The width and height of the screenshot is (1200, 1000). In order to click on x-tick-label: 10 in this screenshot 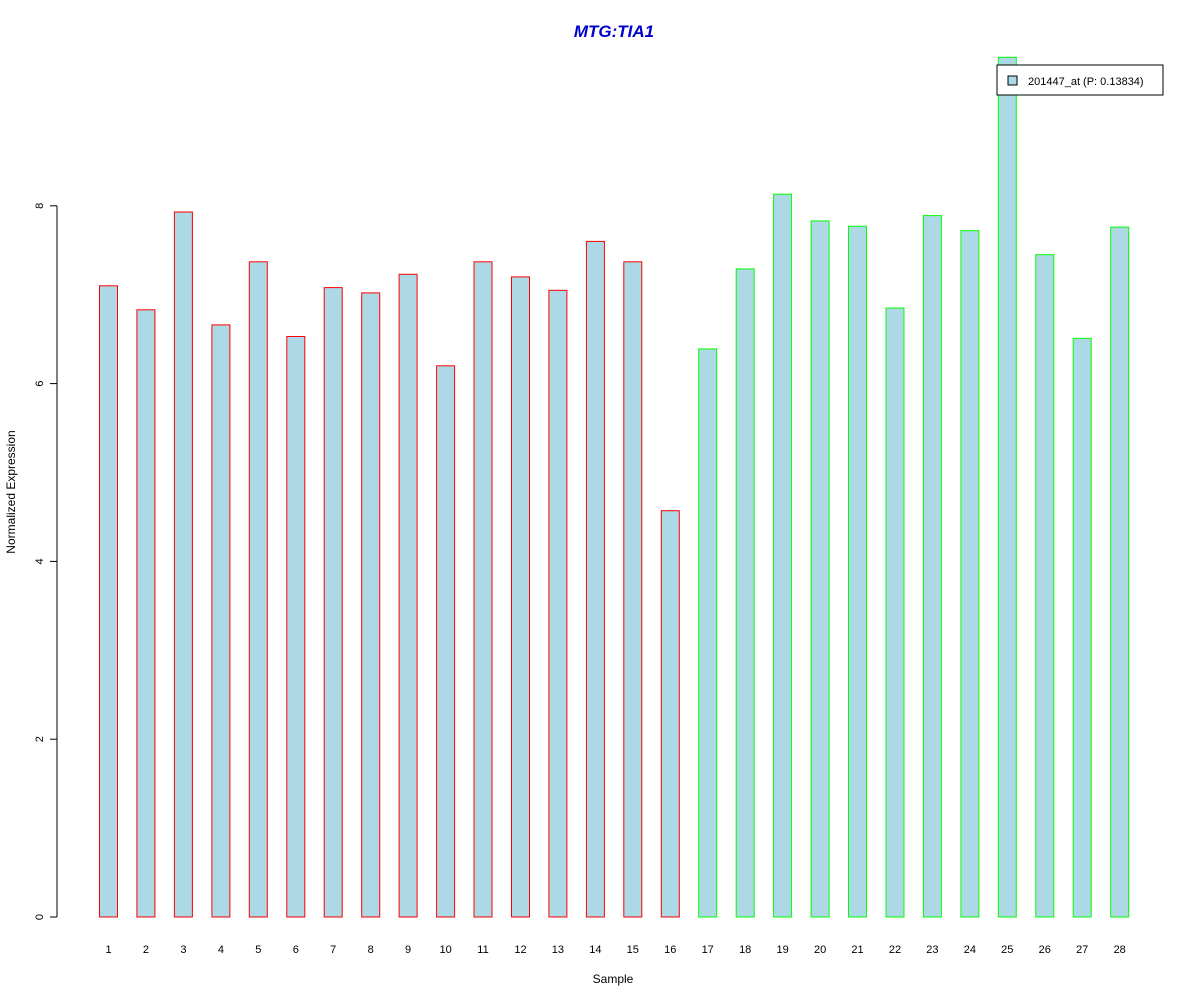, I will do `click(445, 950)`.